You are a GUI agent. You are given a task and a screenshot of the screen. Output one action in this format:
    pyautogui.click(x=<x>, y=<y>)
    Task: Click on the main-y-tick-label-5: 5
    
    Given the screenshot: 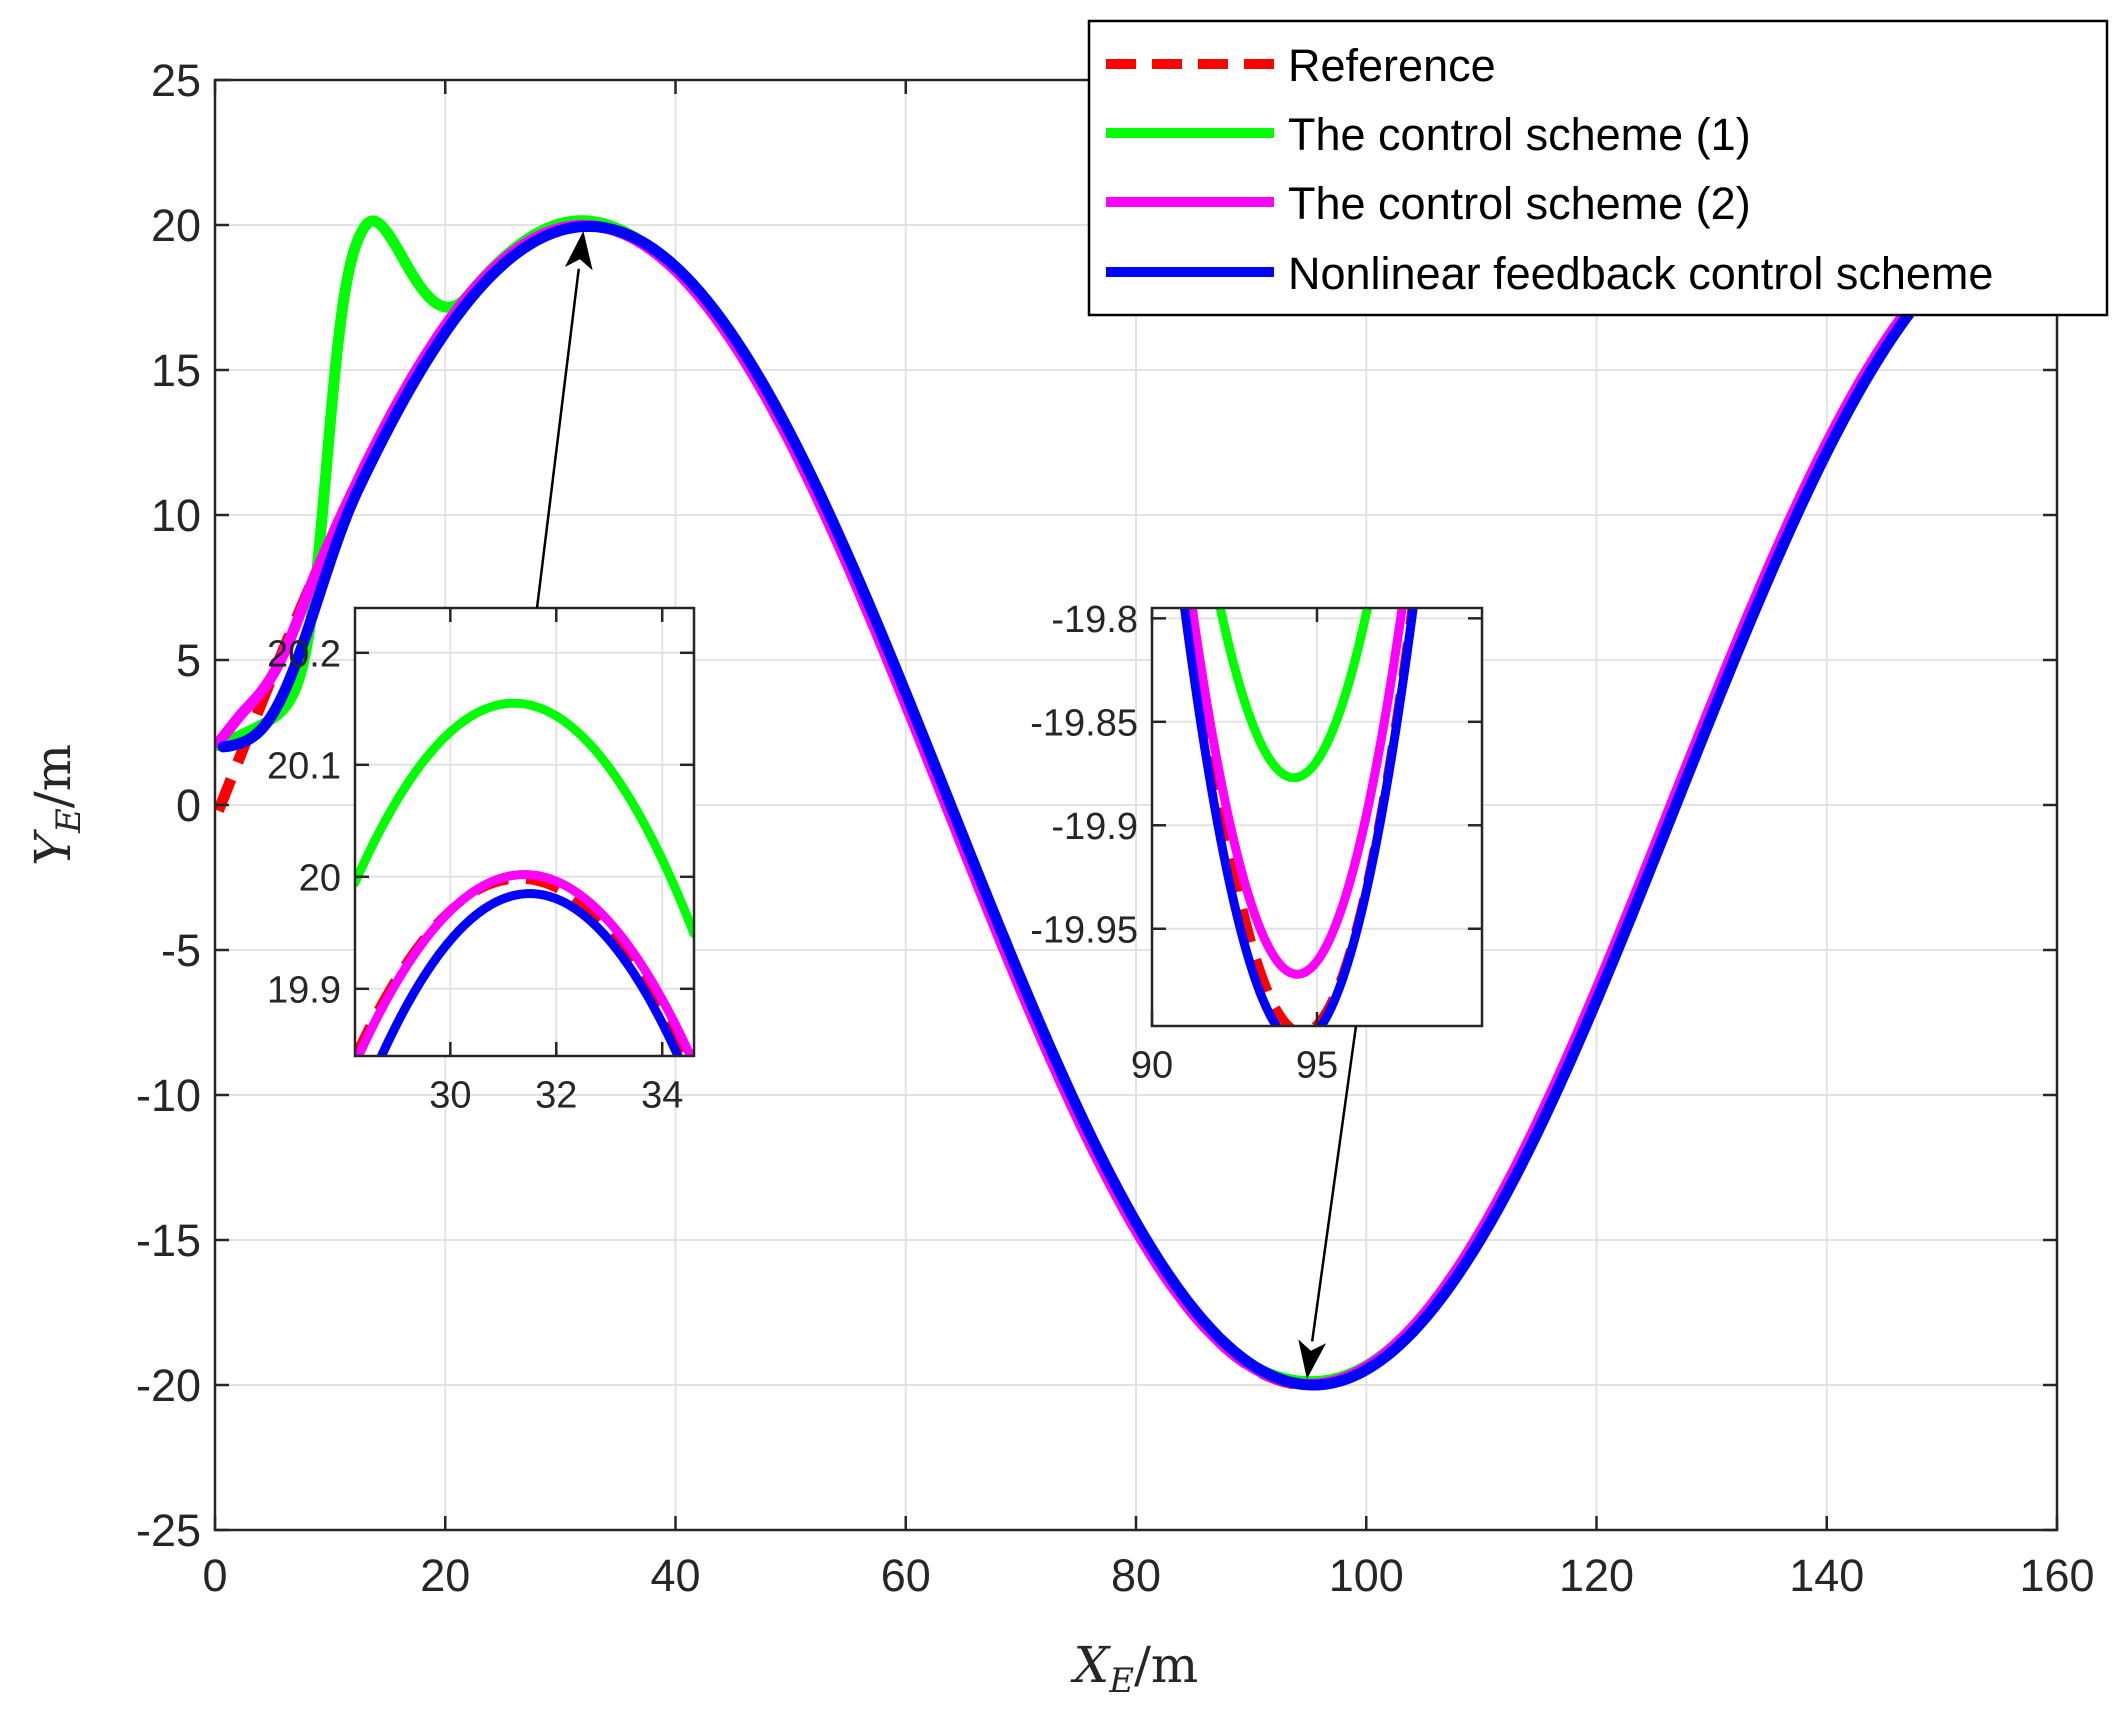 What is the action you would take?
    pyautogui.click(x=188, y=660)
    